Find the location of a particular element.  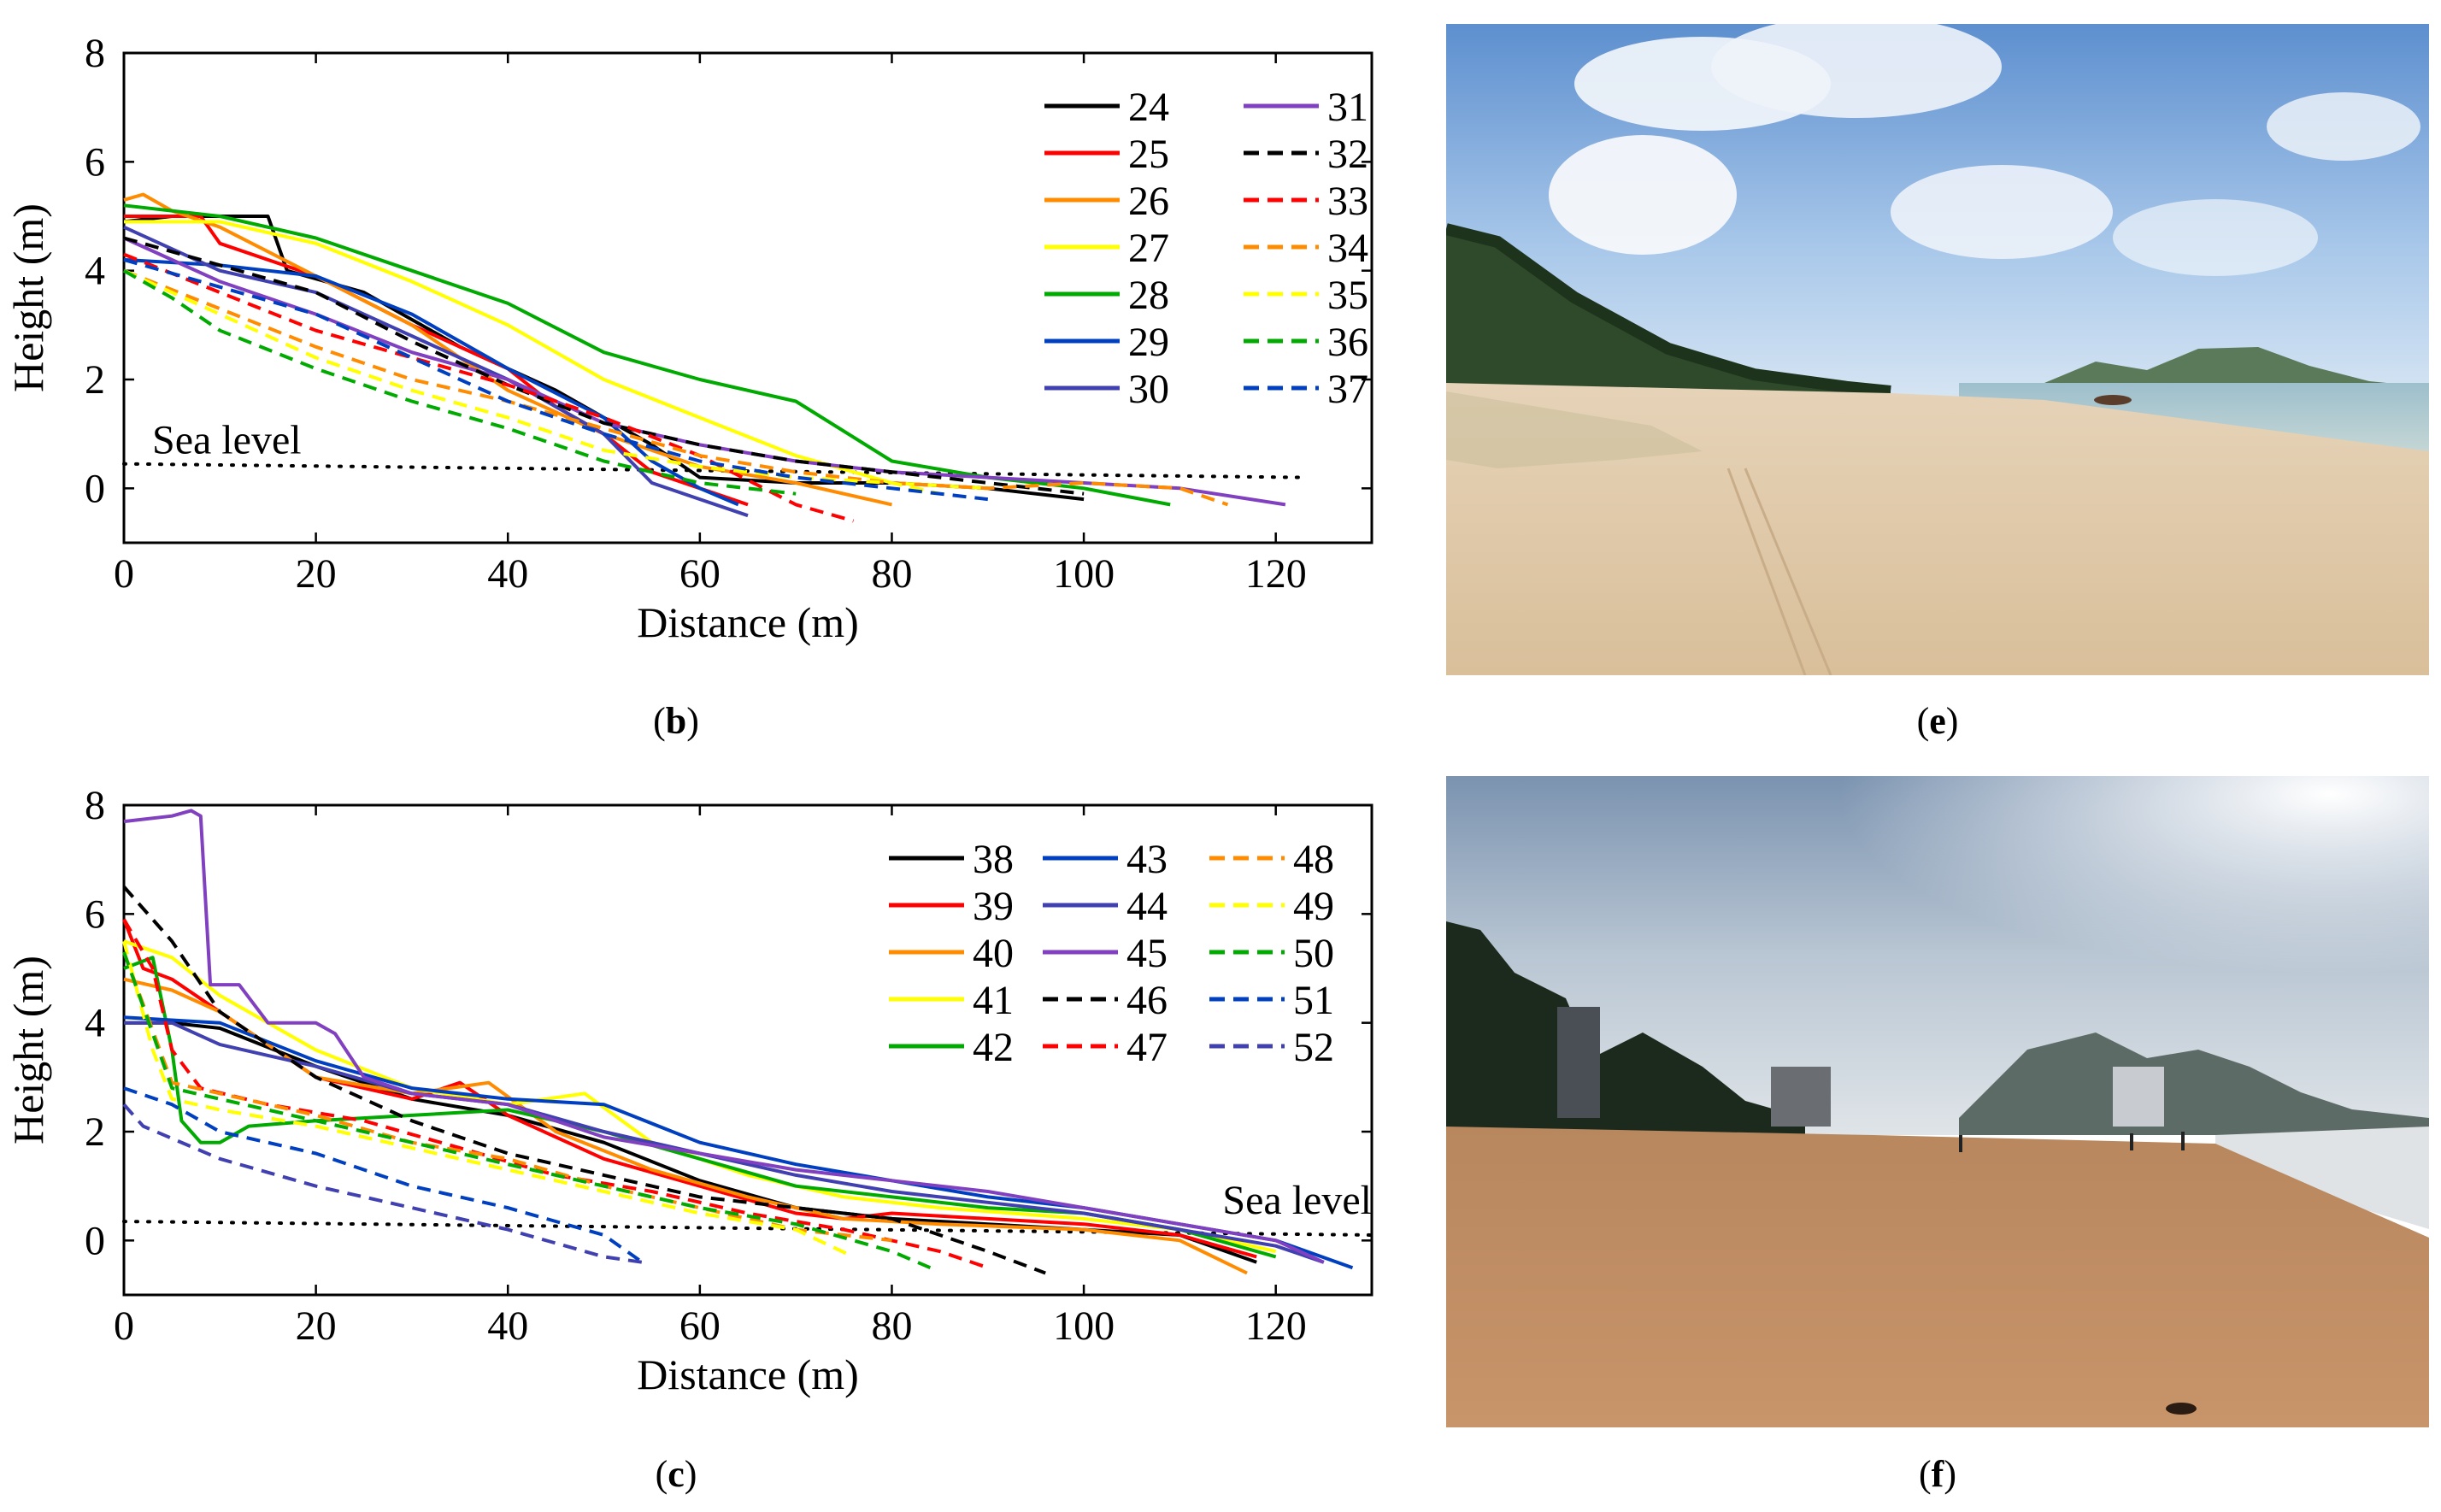

legend-label-29: 29 is located at coordinates (1148, 342).